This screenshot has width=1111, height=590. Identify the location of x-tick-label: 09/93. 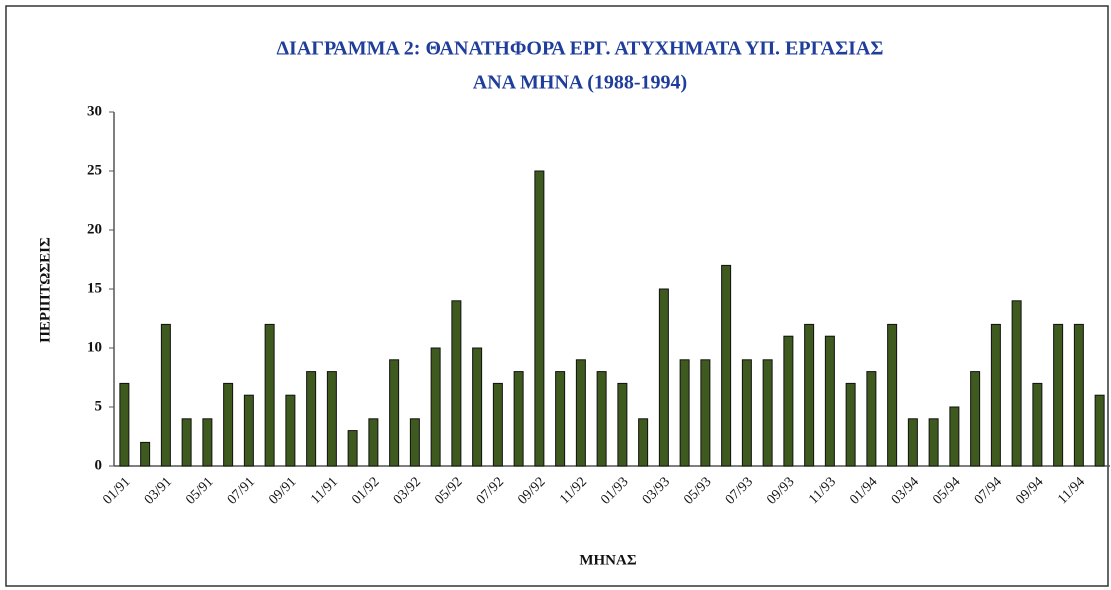
(780, 490).